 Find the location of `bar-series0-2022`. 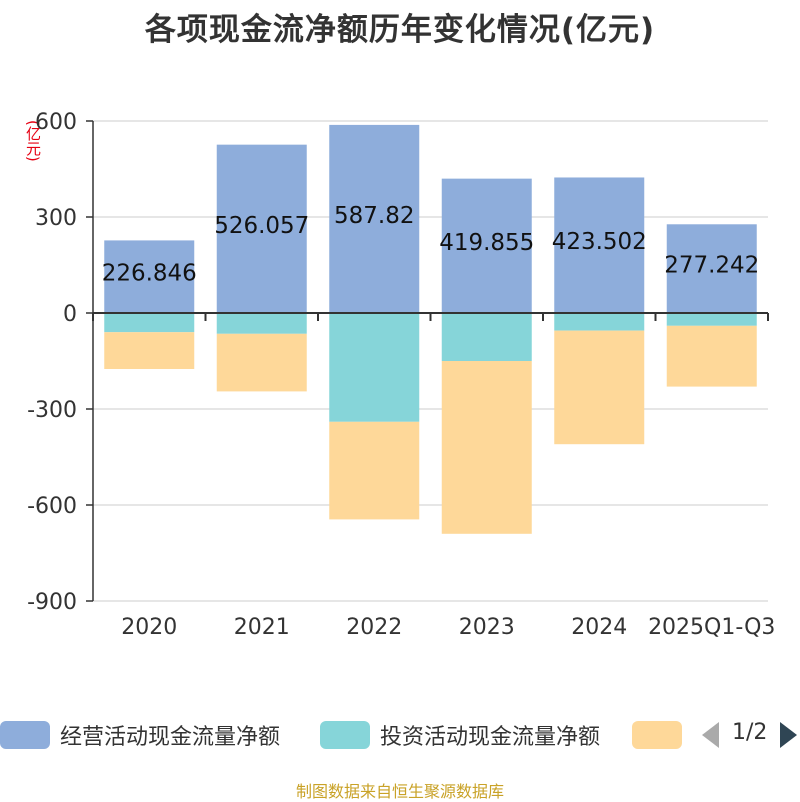

bar-series0-2022 is located at coordinates (374, 218).